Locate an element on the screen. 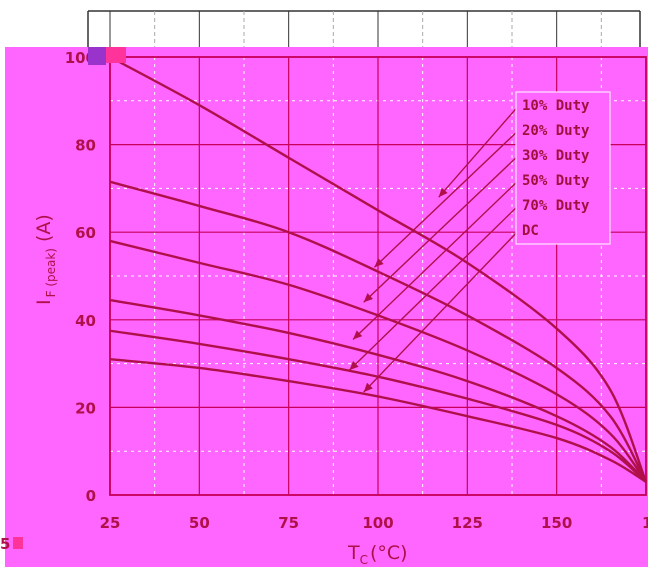  y-axis-title-main: I is located at coordinates (44, 302).